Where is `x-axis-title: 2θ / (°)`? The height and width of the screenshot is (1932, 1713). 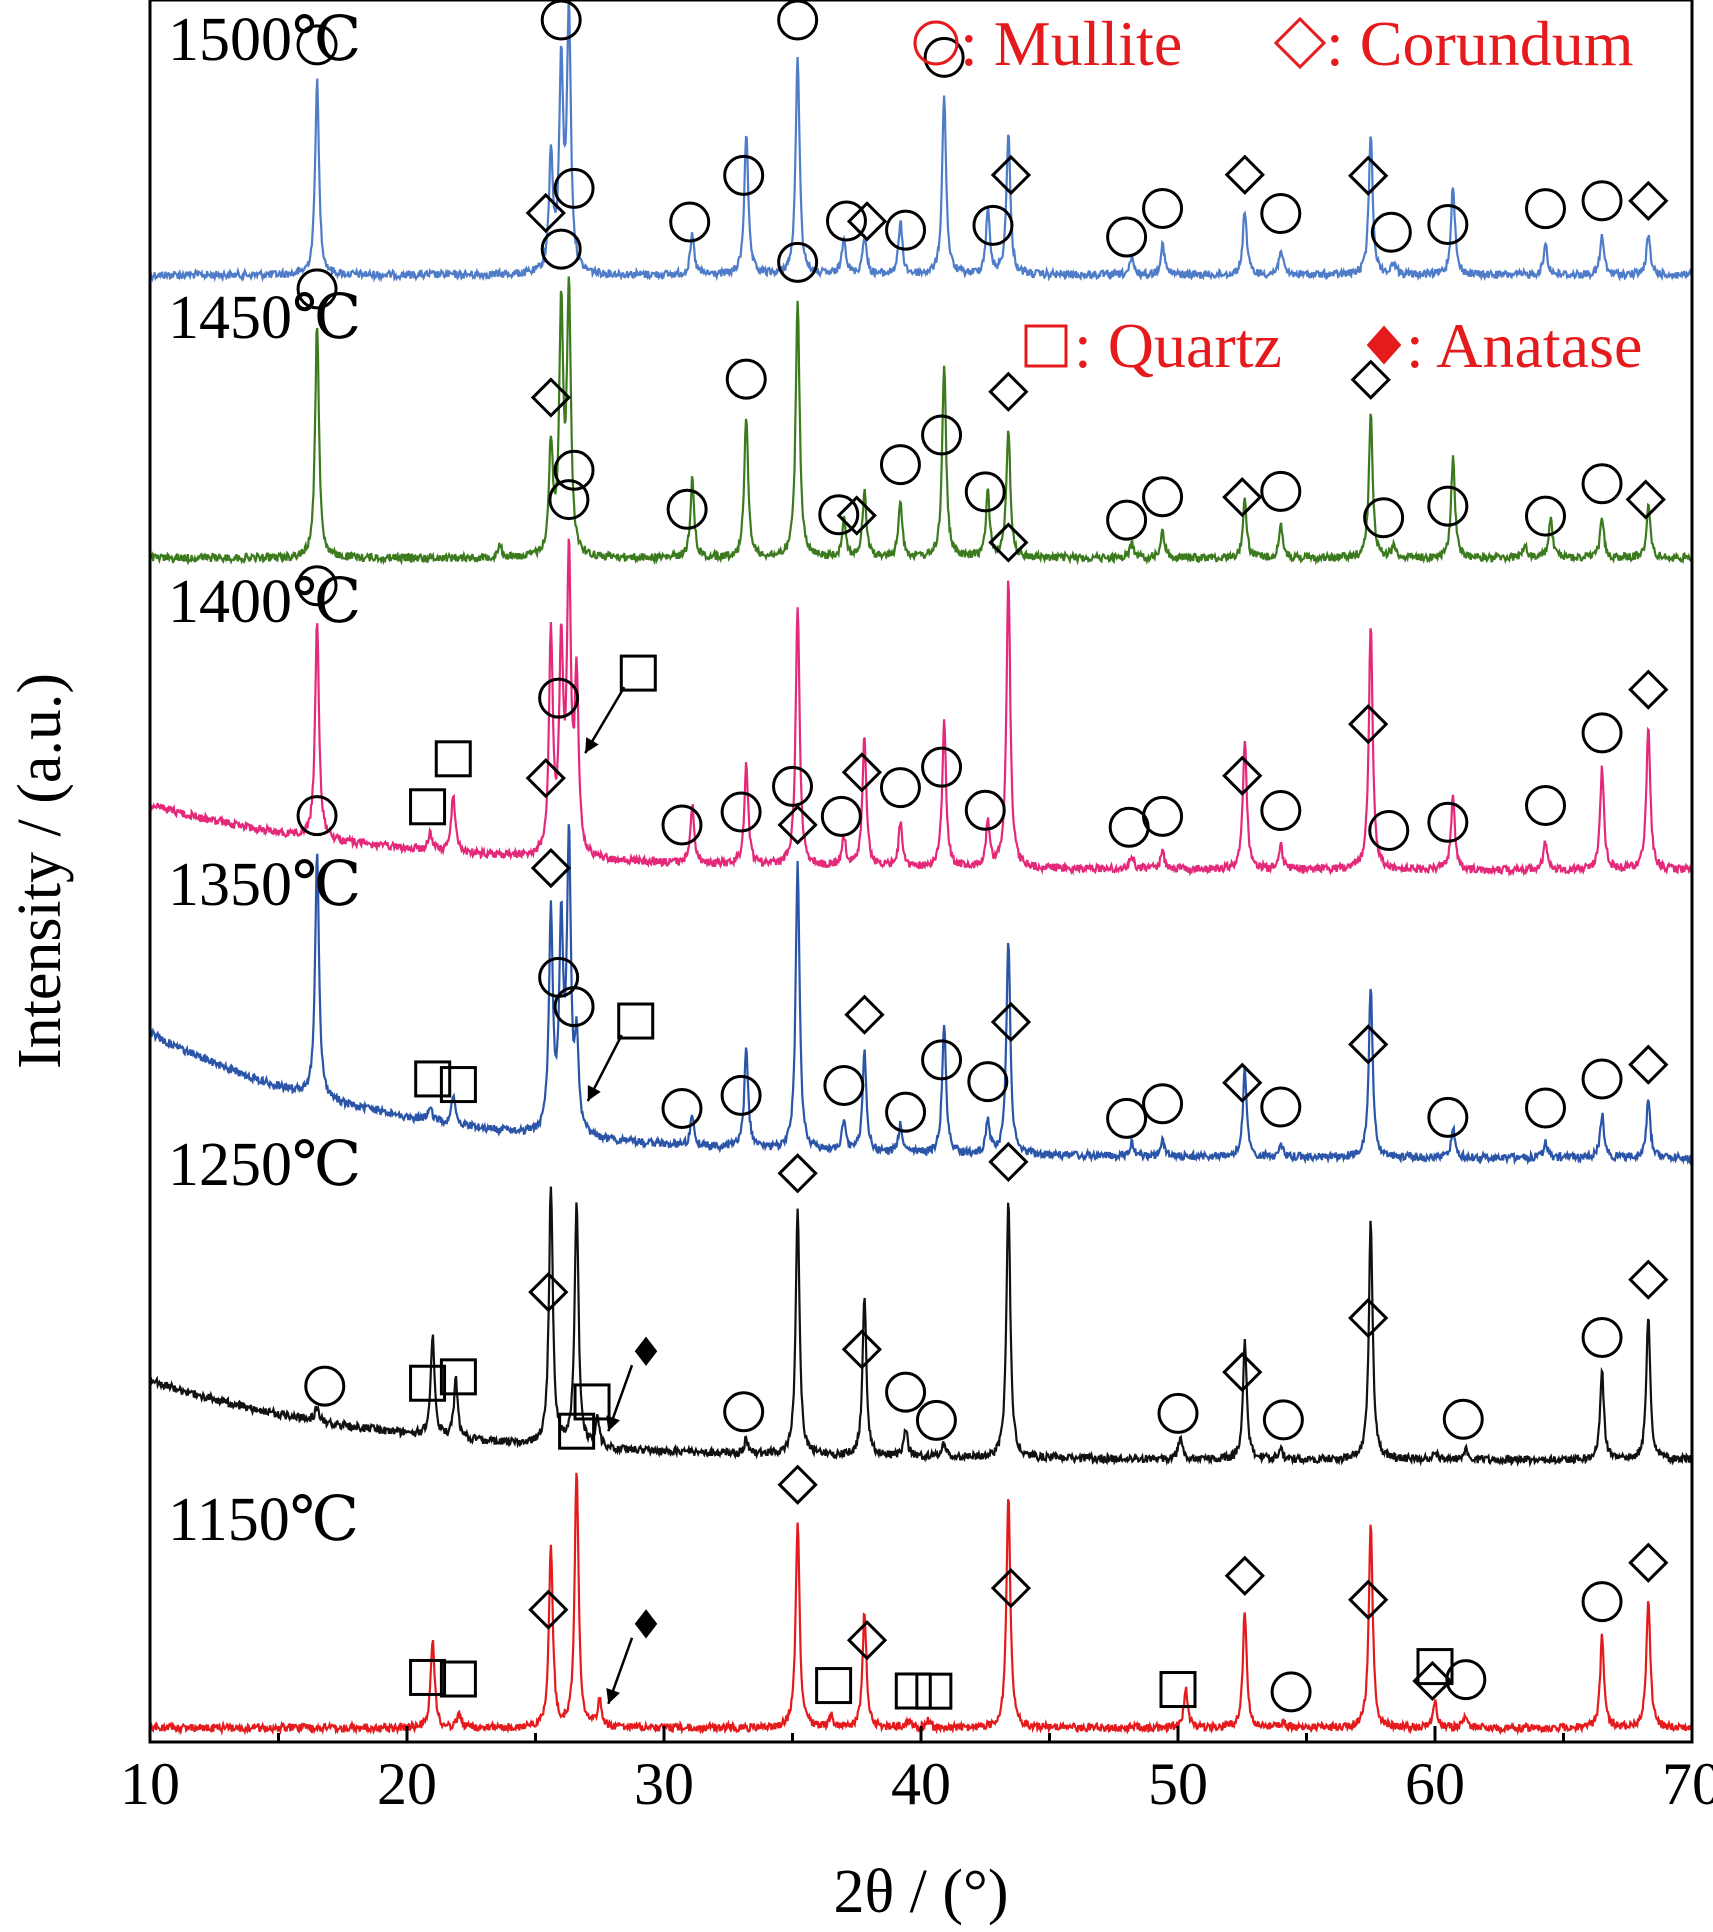
x-axis-title: 2θ / (°) is located at coordinates (920, 1892).